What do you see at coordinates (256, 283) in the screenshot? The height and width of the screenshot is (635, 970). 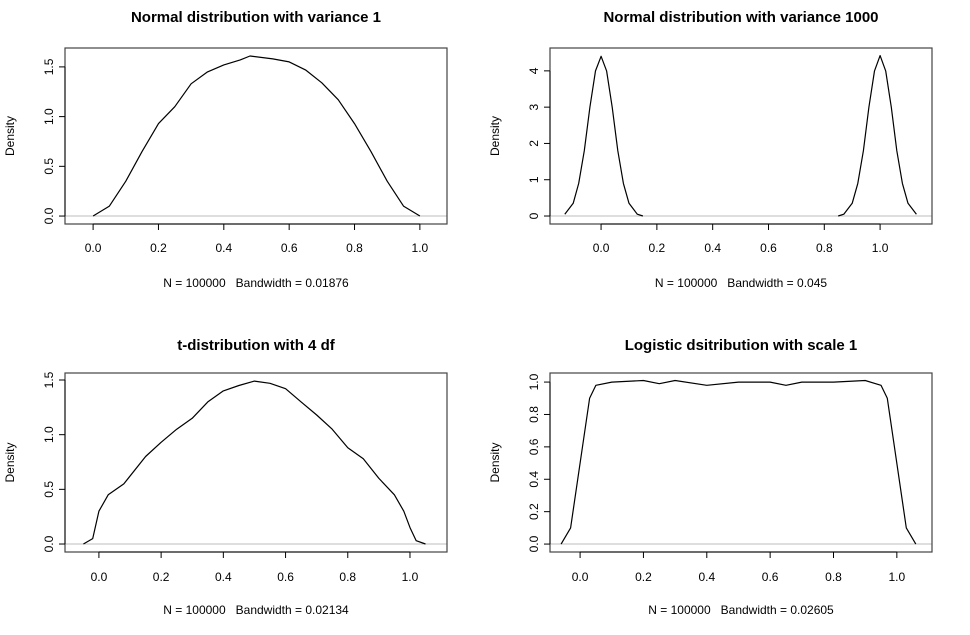 I see `x-axis-label: N = 100000 Bandwidth = 0.01876` at bounding box center [256, 283].